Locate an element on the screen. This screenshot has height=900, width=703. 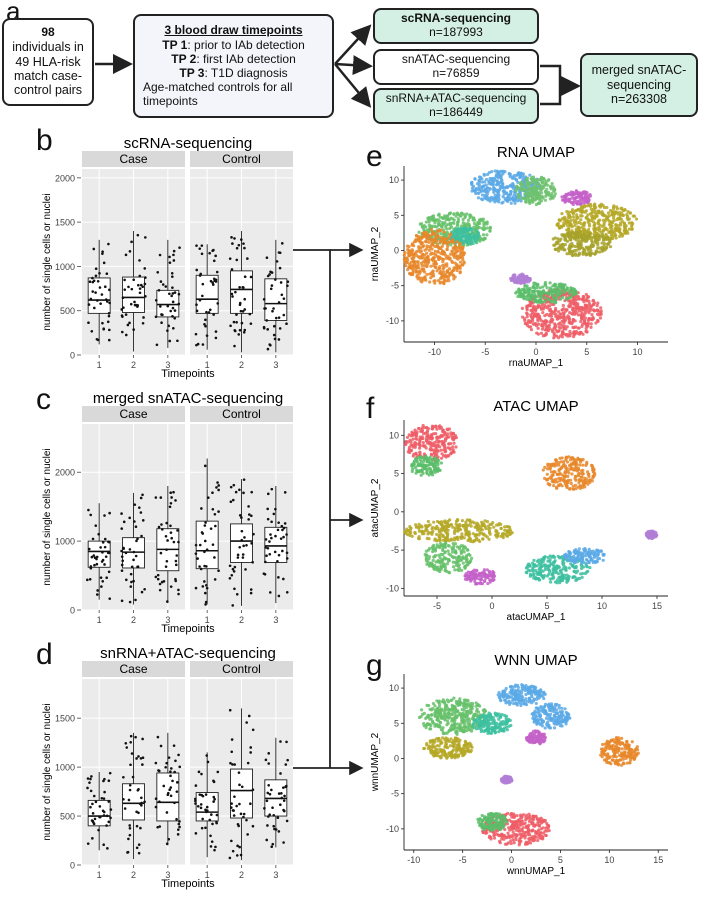
boxplot-title: scRNA-sequencing is located at coordinates (188, 143).